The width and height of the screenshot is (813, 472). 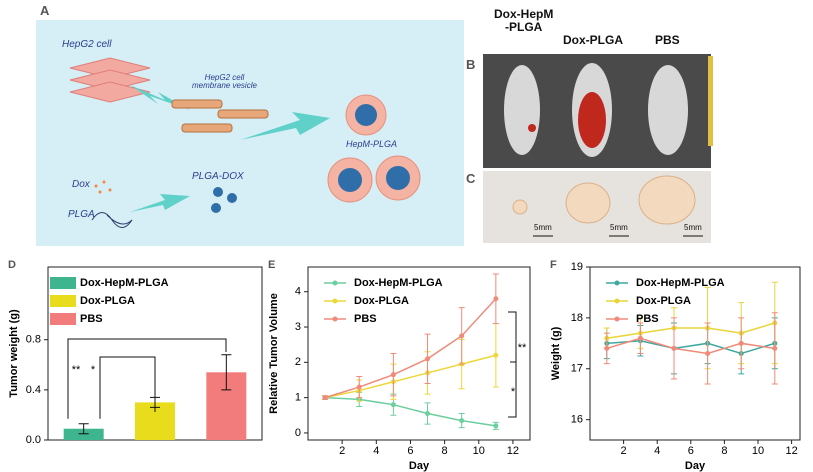 I want to click on y-tick-label: 3, so click(x=298, y=327).